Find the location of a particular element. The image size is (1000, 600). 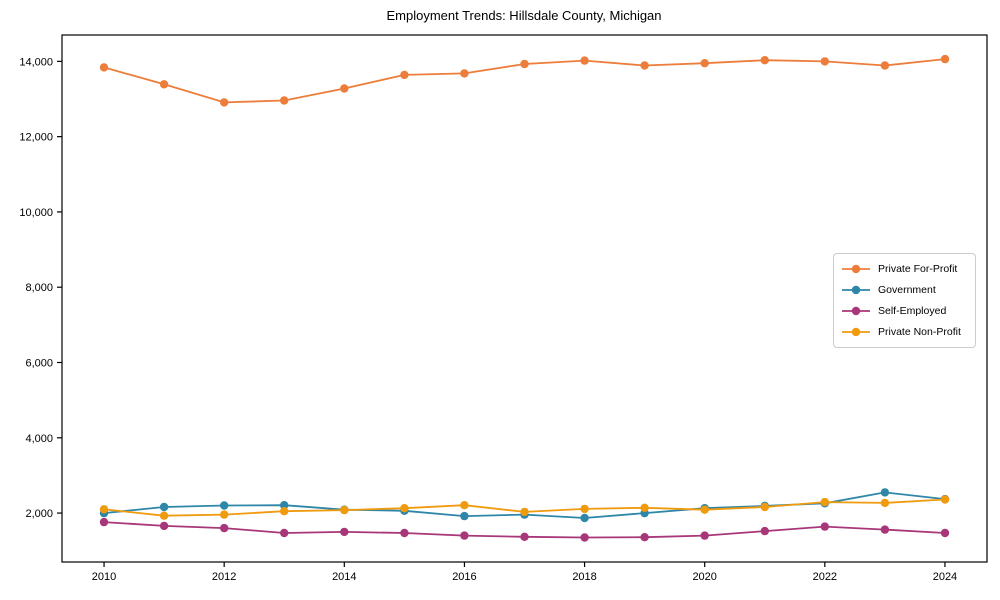

y-tick-label: 4,000 is located at coordinates (39, 439).